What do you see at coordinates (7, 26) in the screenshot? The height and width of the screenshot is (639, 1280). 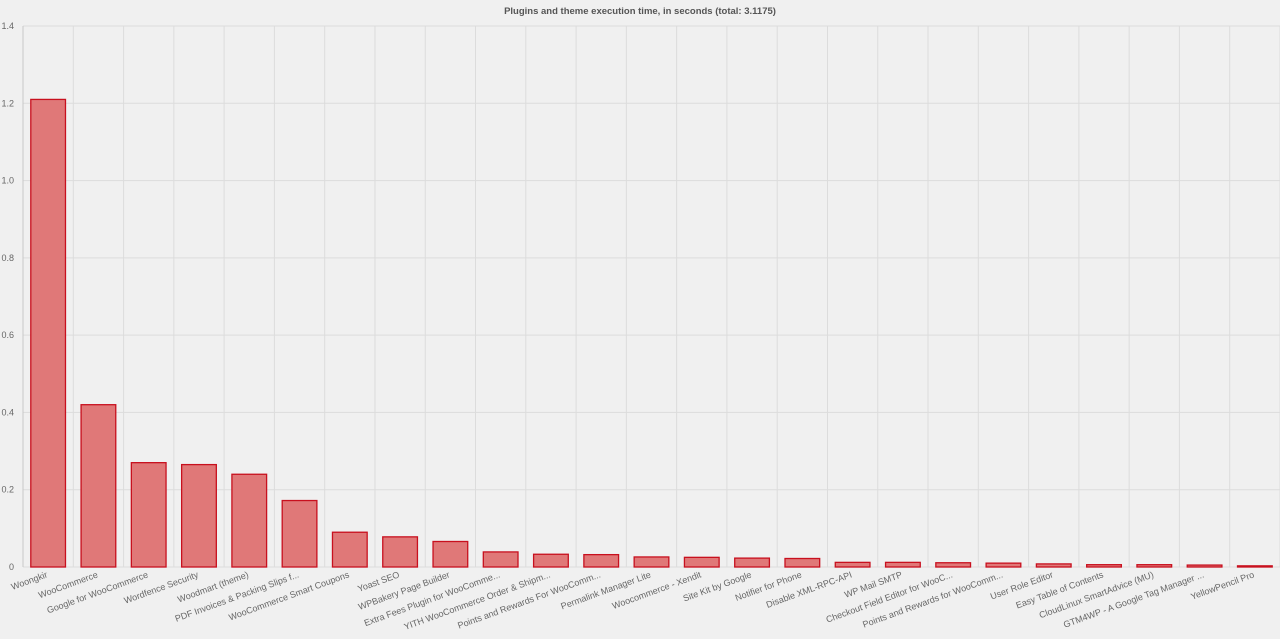 I see `y-tick-label: 1.4` at bounding box center [7, 26].